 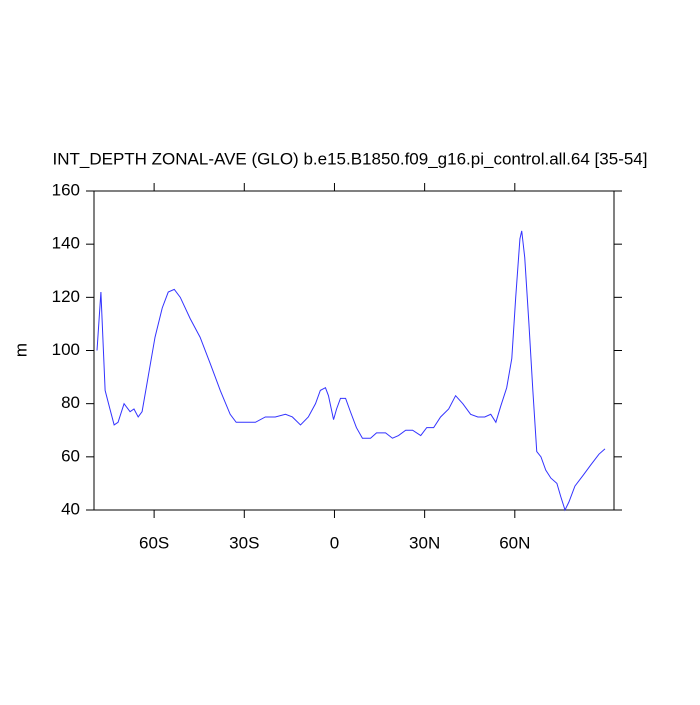 What do you see at coordinates (66, 189) in the screenshot?
I see `y-tick-label: 160` at bounding box center [66, 189].